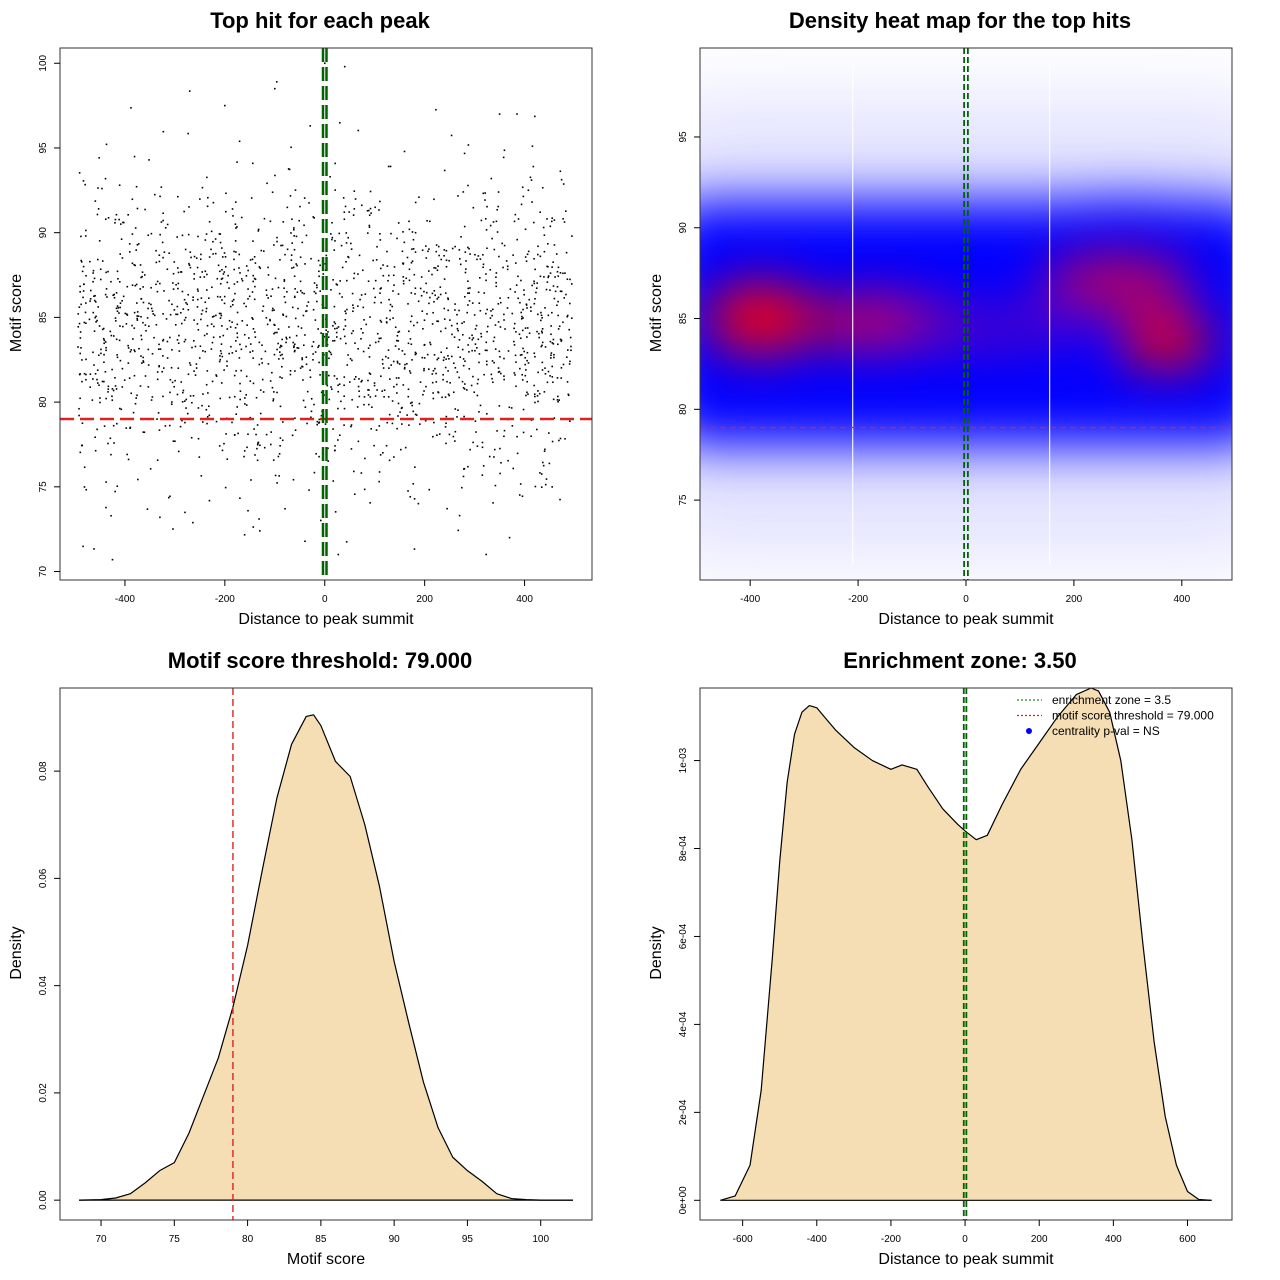  I want to click on y-tick-label: 0.06, so click(43, 878).